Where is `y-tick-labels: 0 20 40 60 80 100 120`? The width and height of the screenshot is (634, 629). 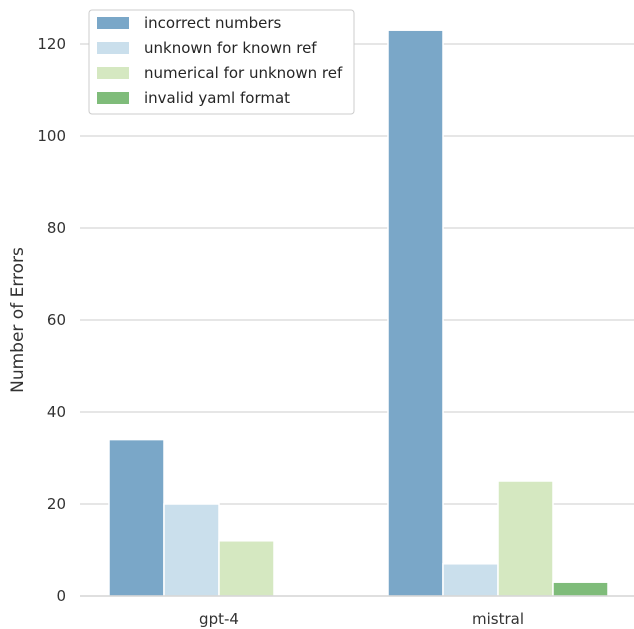 y-tick-labels: 0 20 40 60 80 100 120 is located at coordinates (51, 320).